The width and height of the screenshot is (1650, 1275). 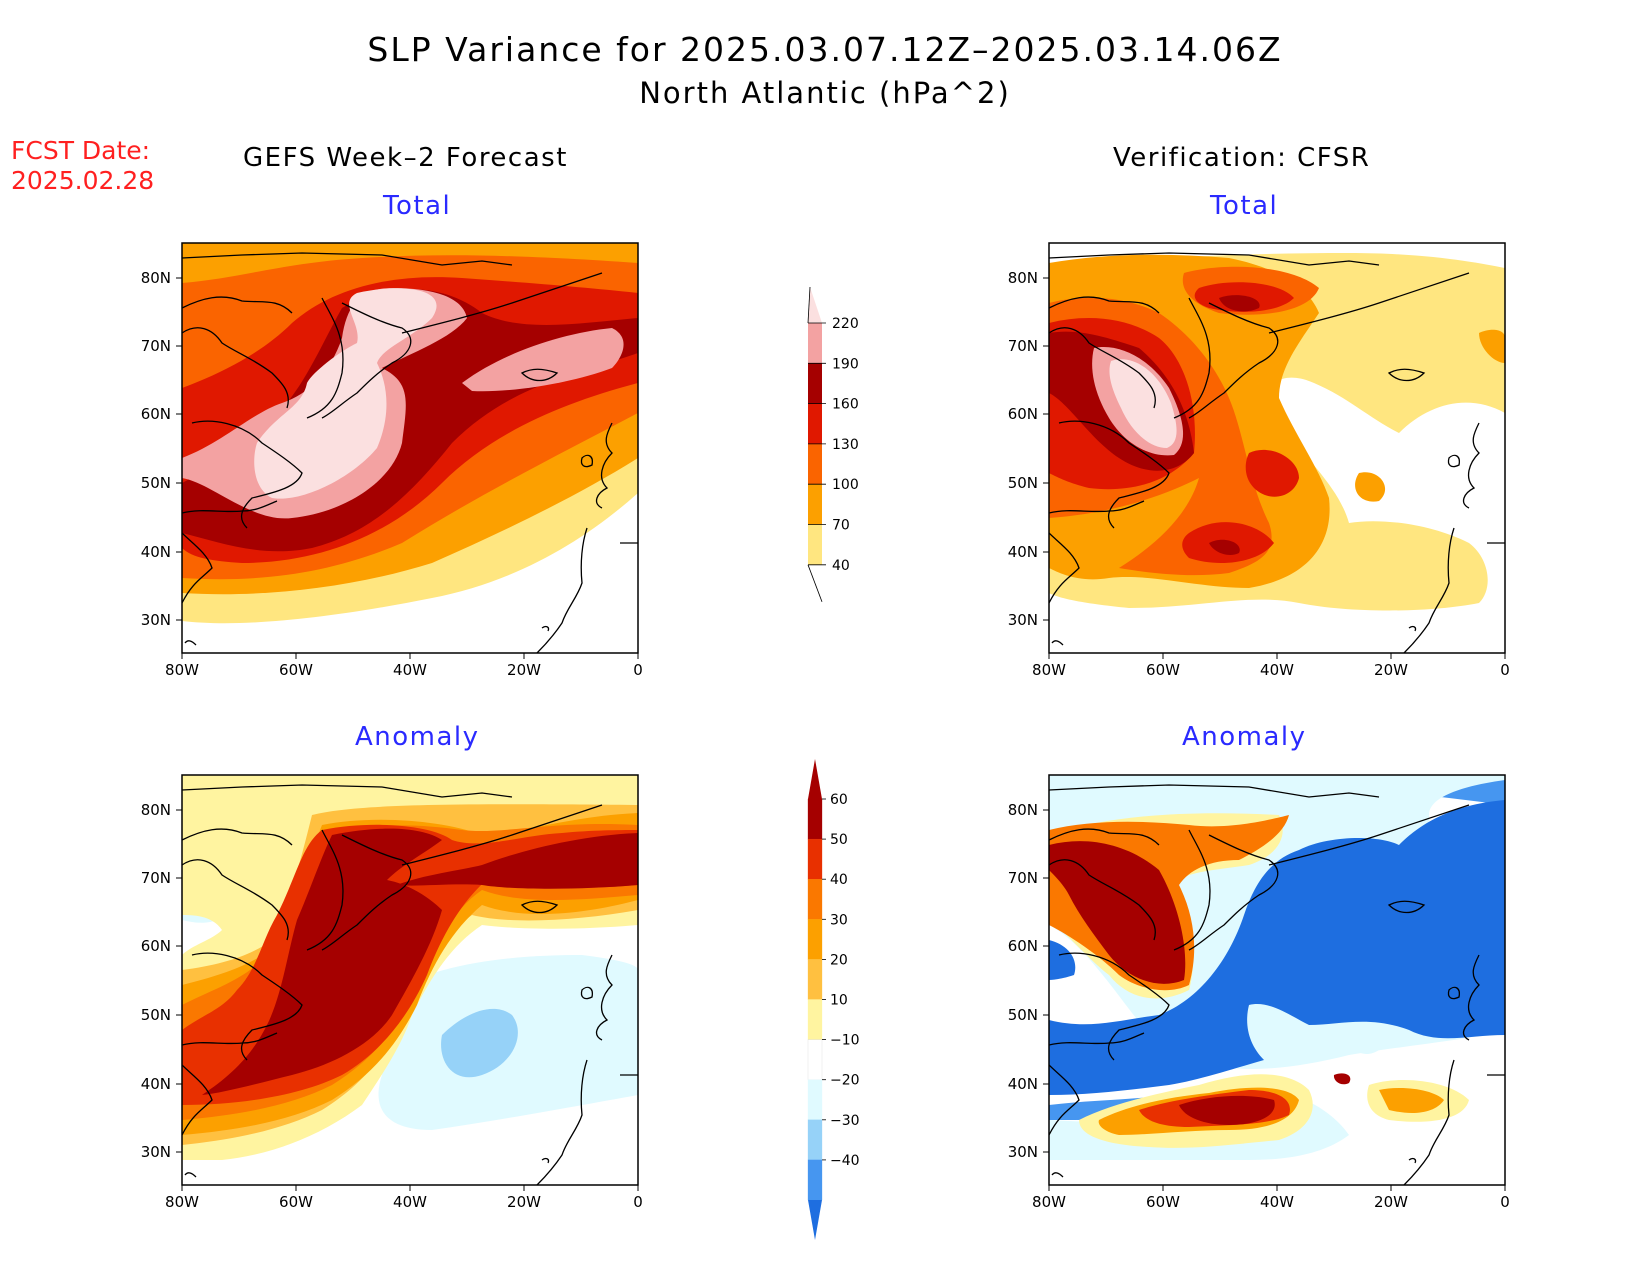 I want to click on forecast-date-value: 2025.02.28, so click(x=83, y=180).